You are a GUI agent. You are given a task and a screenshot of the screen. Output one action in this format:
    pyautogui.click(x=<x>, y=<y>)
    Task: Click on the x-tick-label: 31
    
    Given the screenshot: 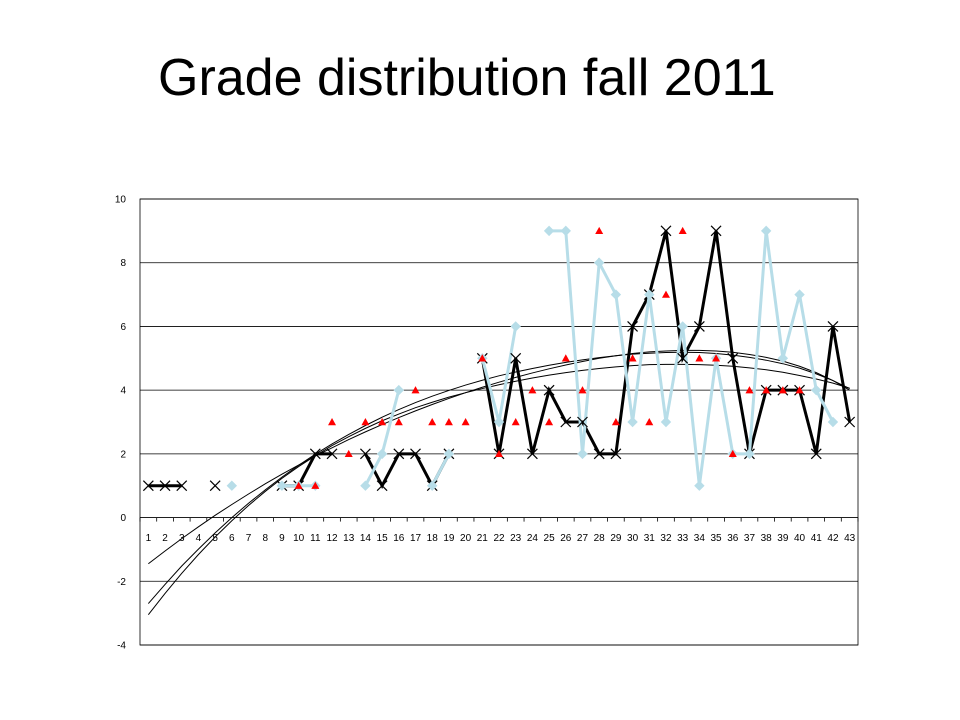 What is the action you would take?
    pyautogui.click(x=650, y=538)
    